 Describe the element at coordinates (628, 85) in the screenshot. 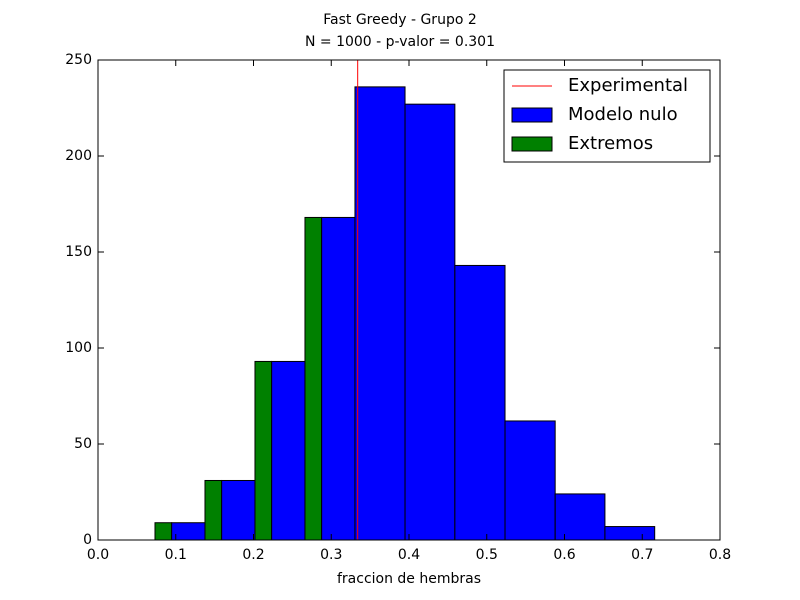

I see `legend-label: Experimental` at that location.